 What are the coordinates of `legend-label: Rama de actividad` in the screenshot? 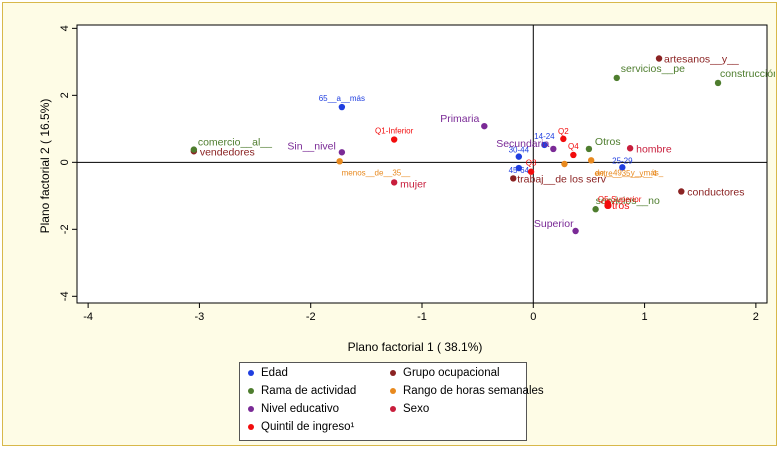 It's located at (309, 391).